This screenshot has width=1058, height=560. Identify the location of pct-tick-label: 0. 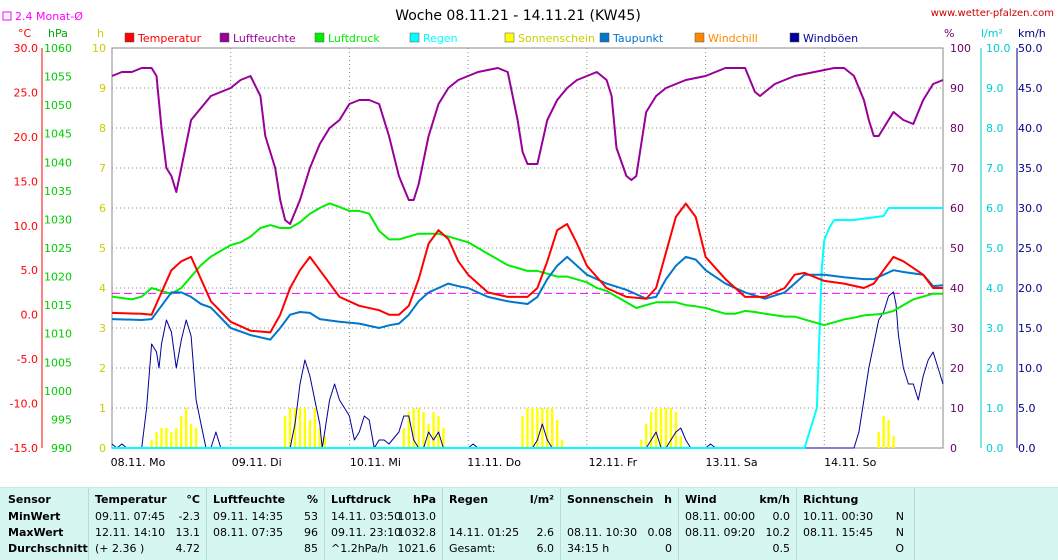
(953, 448).